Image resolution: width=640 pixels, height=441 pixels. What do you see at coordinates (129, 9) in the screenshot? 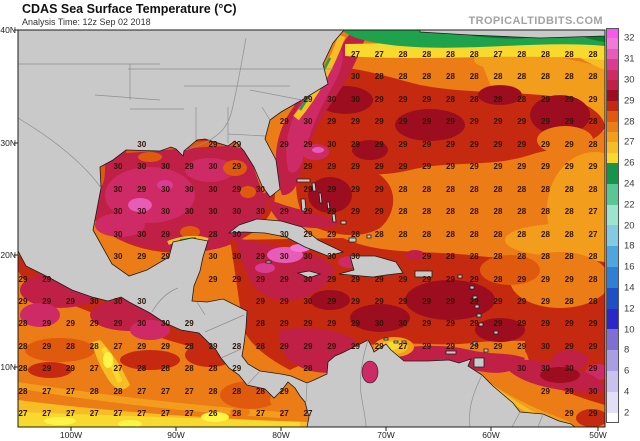
I see `chart-title: CDAS Sea Surface Temperature (°C)` at bounding box center [129, 9].